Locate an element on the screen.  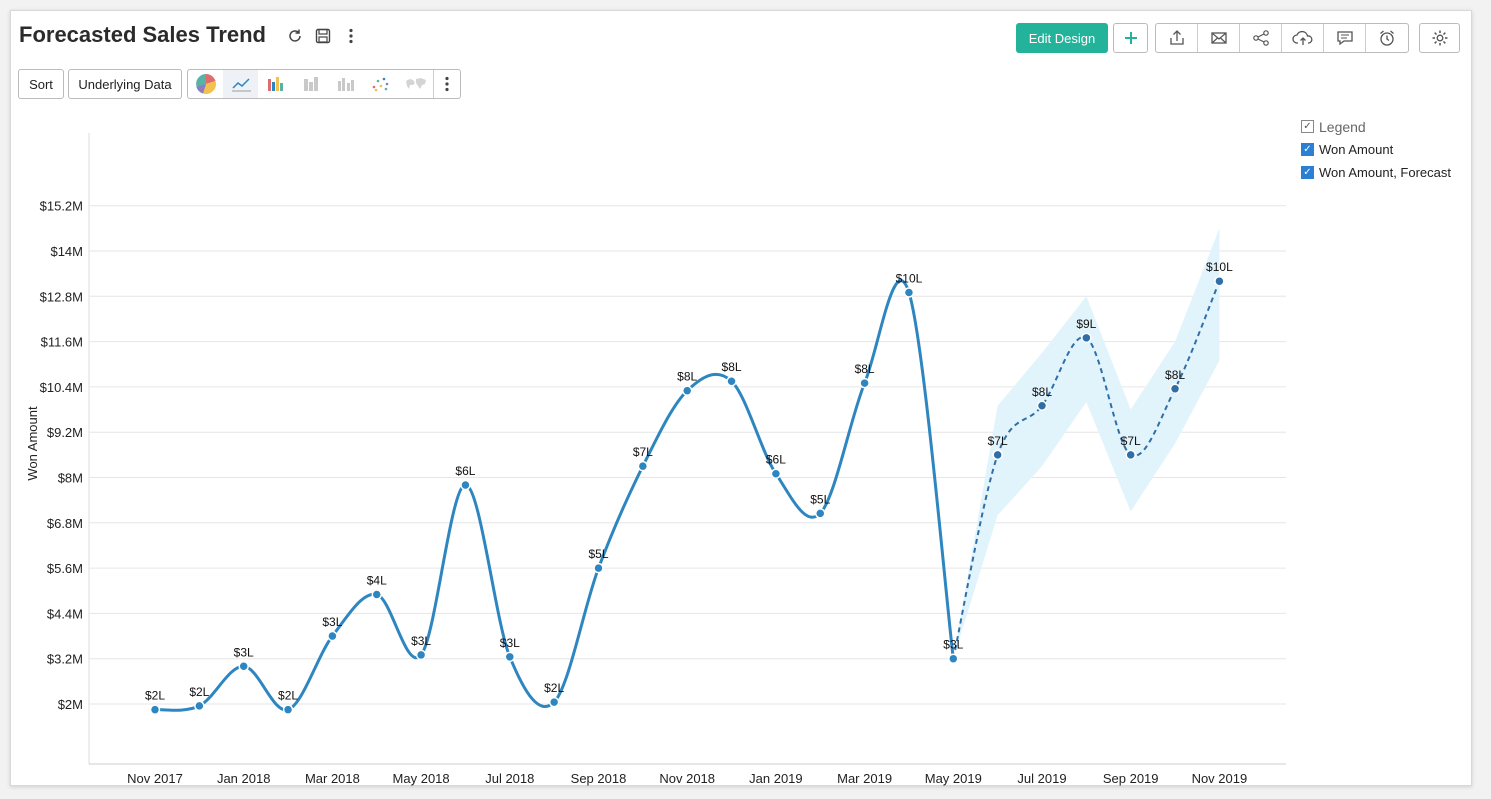
scatter-icon is located at coordinates (380, 84).